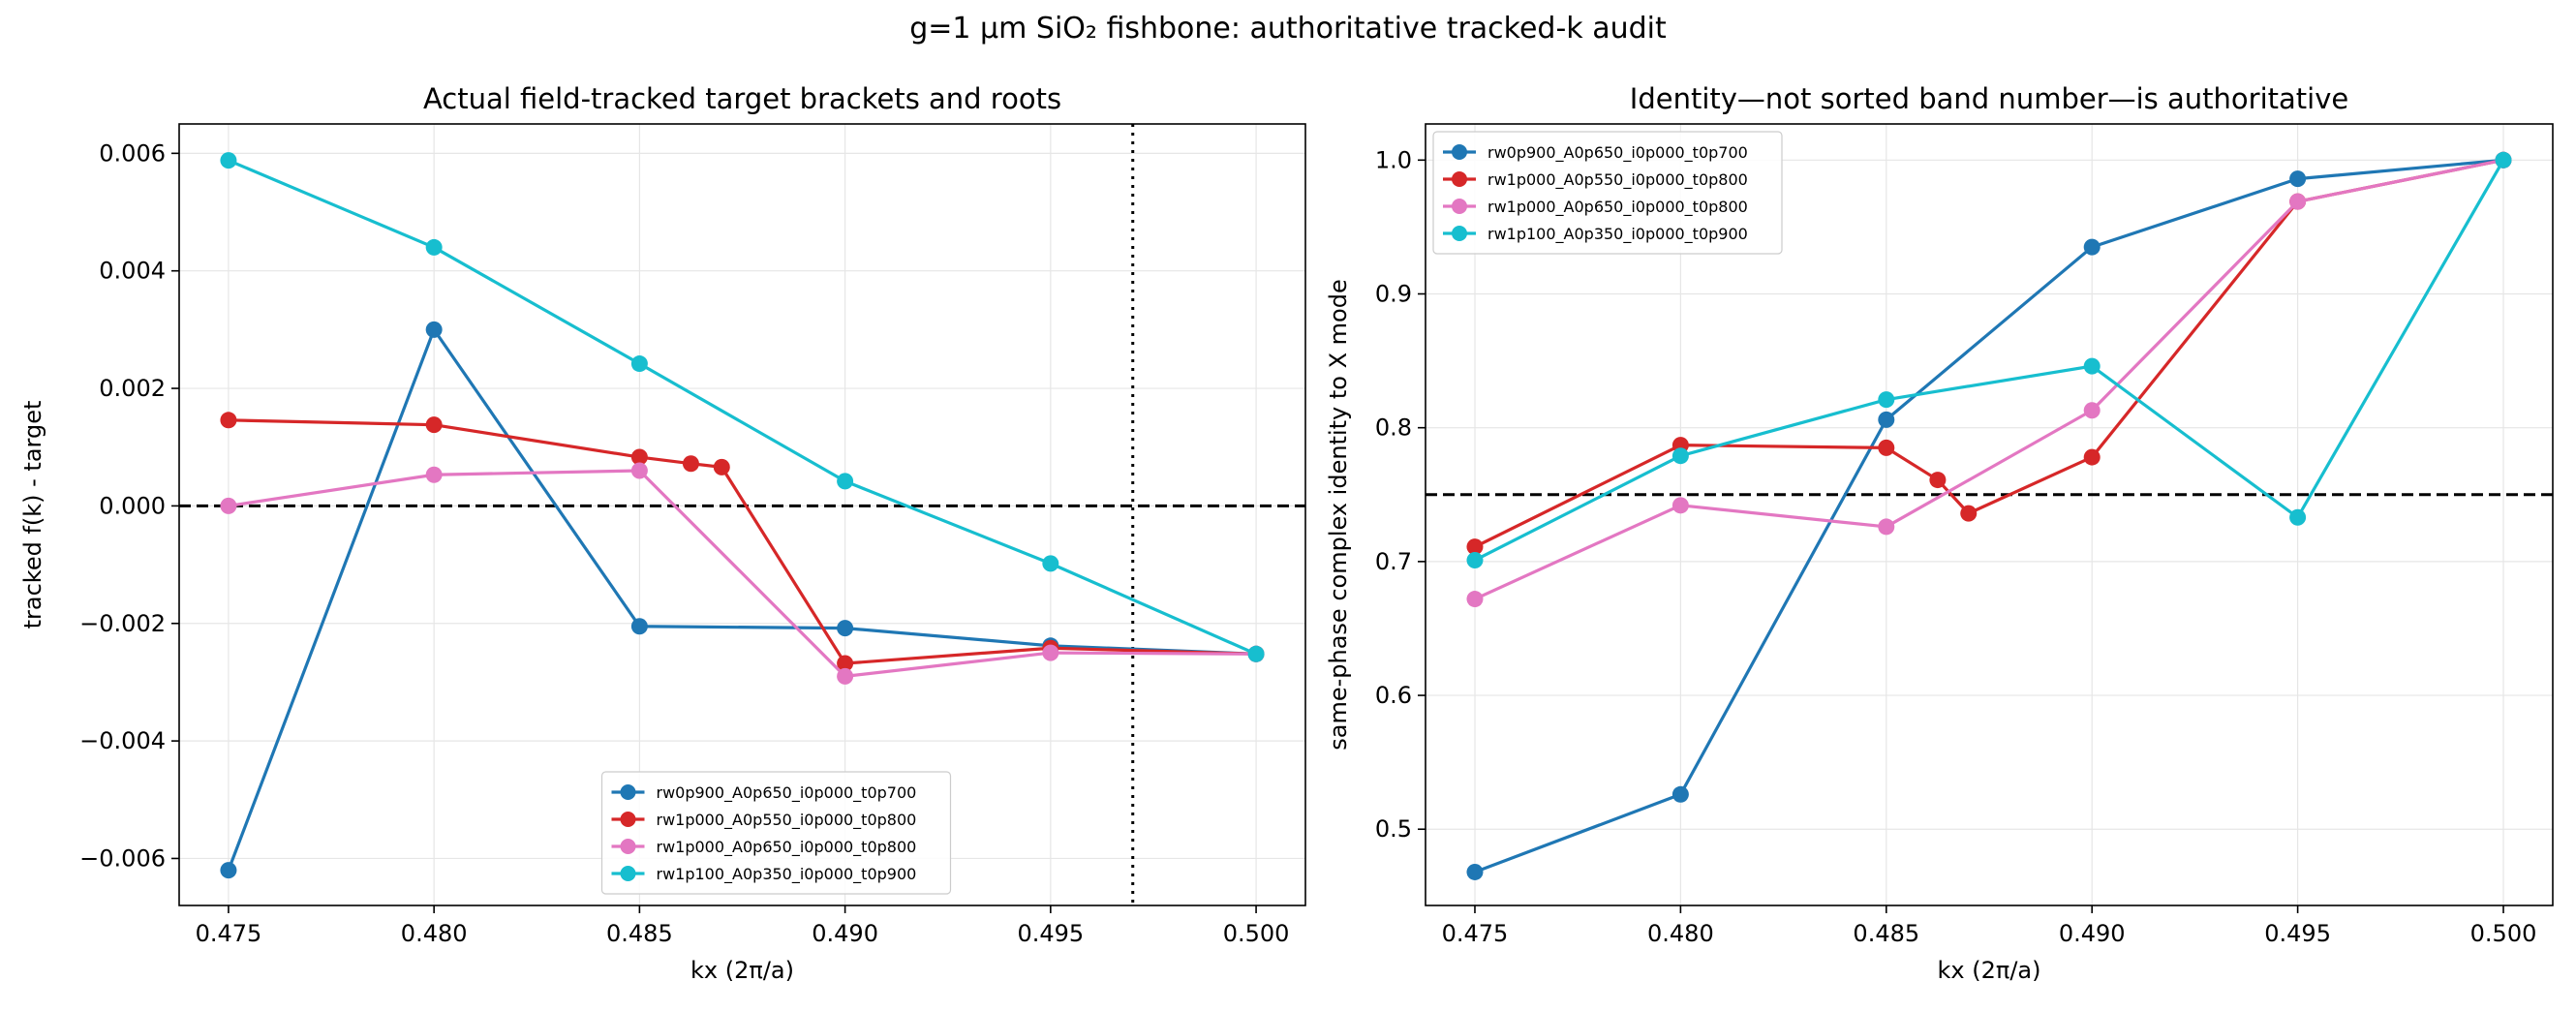  I want to click on right-ytick-label-1: 0.6, so click(1393, 695).